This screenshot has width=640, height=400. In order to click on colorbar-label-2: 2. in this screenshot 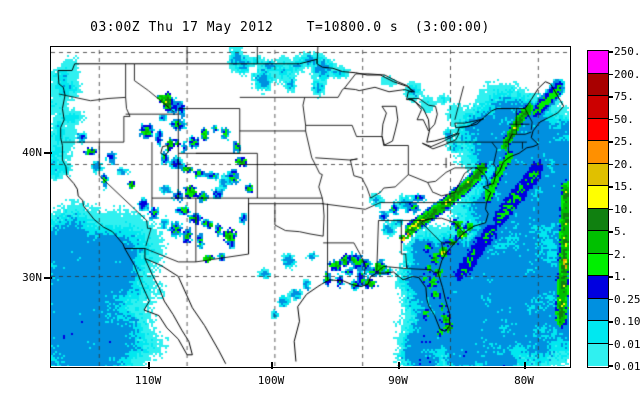, I will do `click(621, 254)`.